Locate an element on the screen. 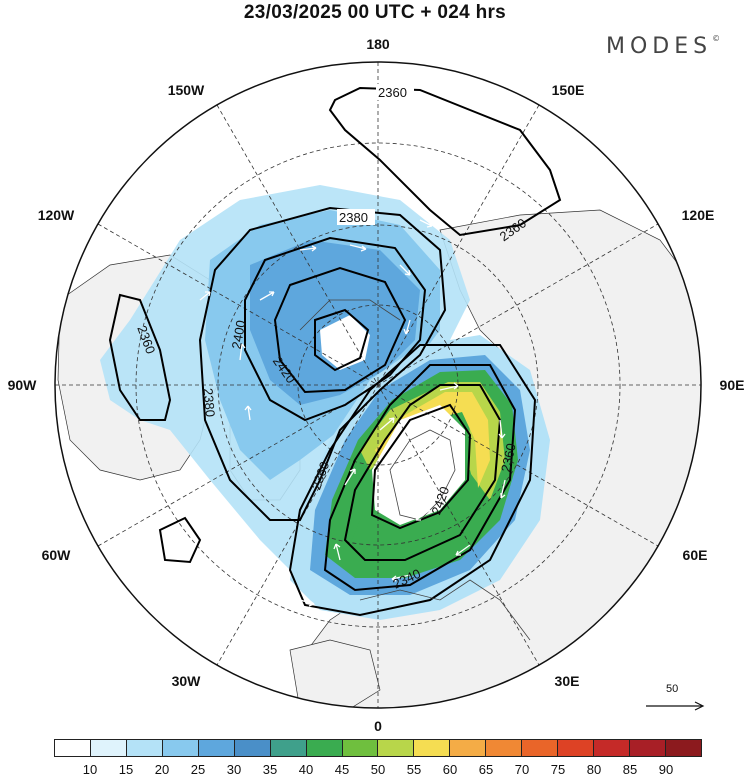  lon-label-30w: 30W is located at coordinates (187, 681).